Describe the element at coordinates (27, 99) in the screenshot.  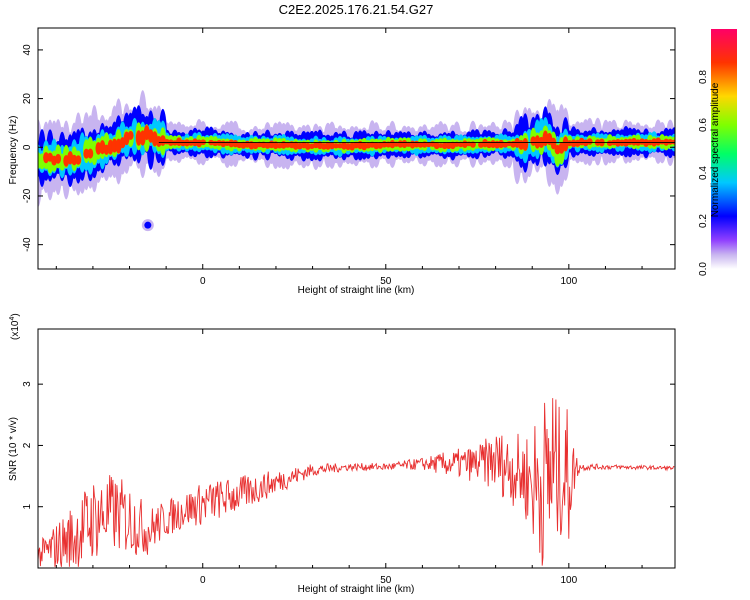
I see `spectrogram-y-tick-label: 20` at that location.